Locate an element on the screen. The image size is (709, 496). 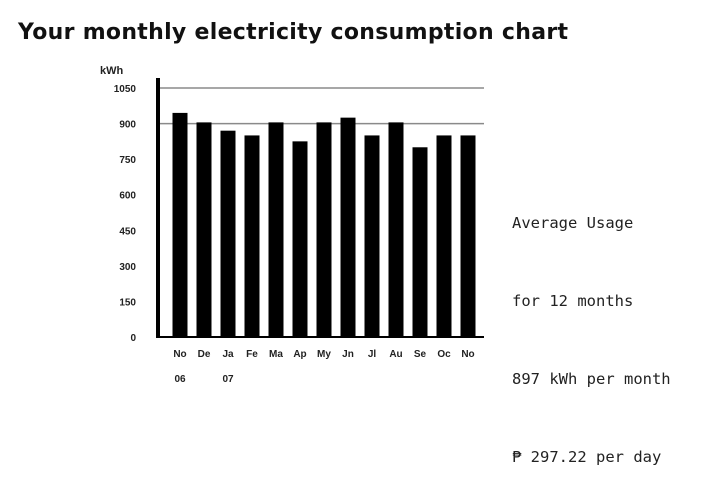
x-tick-label: Jn is located at coordinates (348, 354).